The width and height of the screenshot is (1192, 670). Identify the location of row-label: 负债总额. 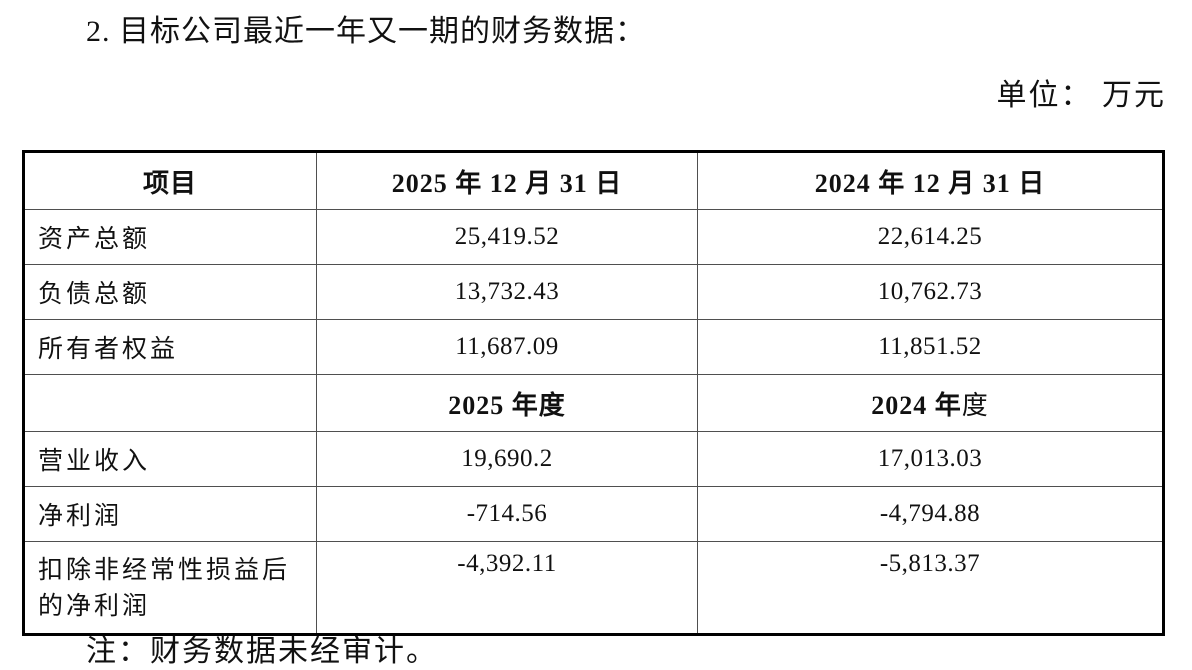
(170, 292).